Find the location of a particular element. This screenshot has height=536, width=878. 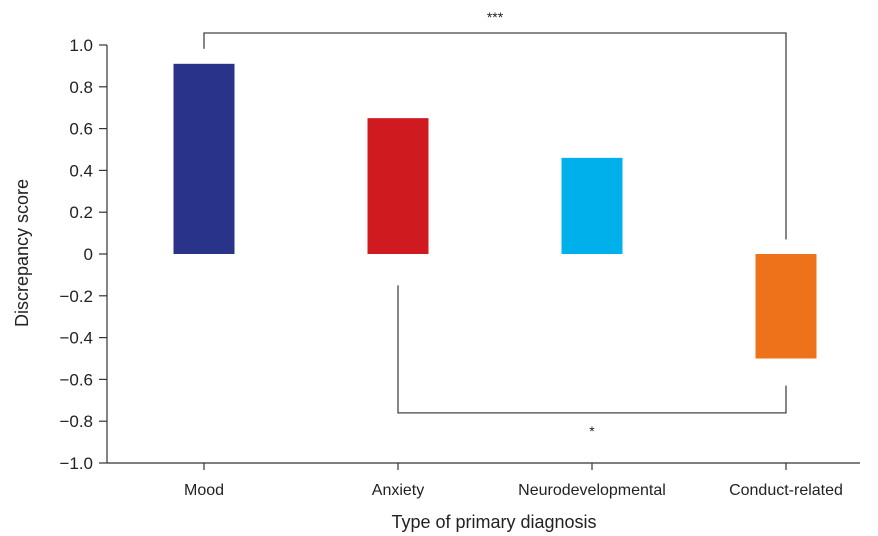

y-axis-title: Discrepancy score is located at coordinates (22, 253).